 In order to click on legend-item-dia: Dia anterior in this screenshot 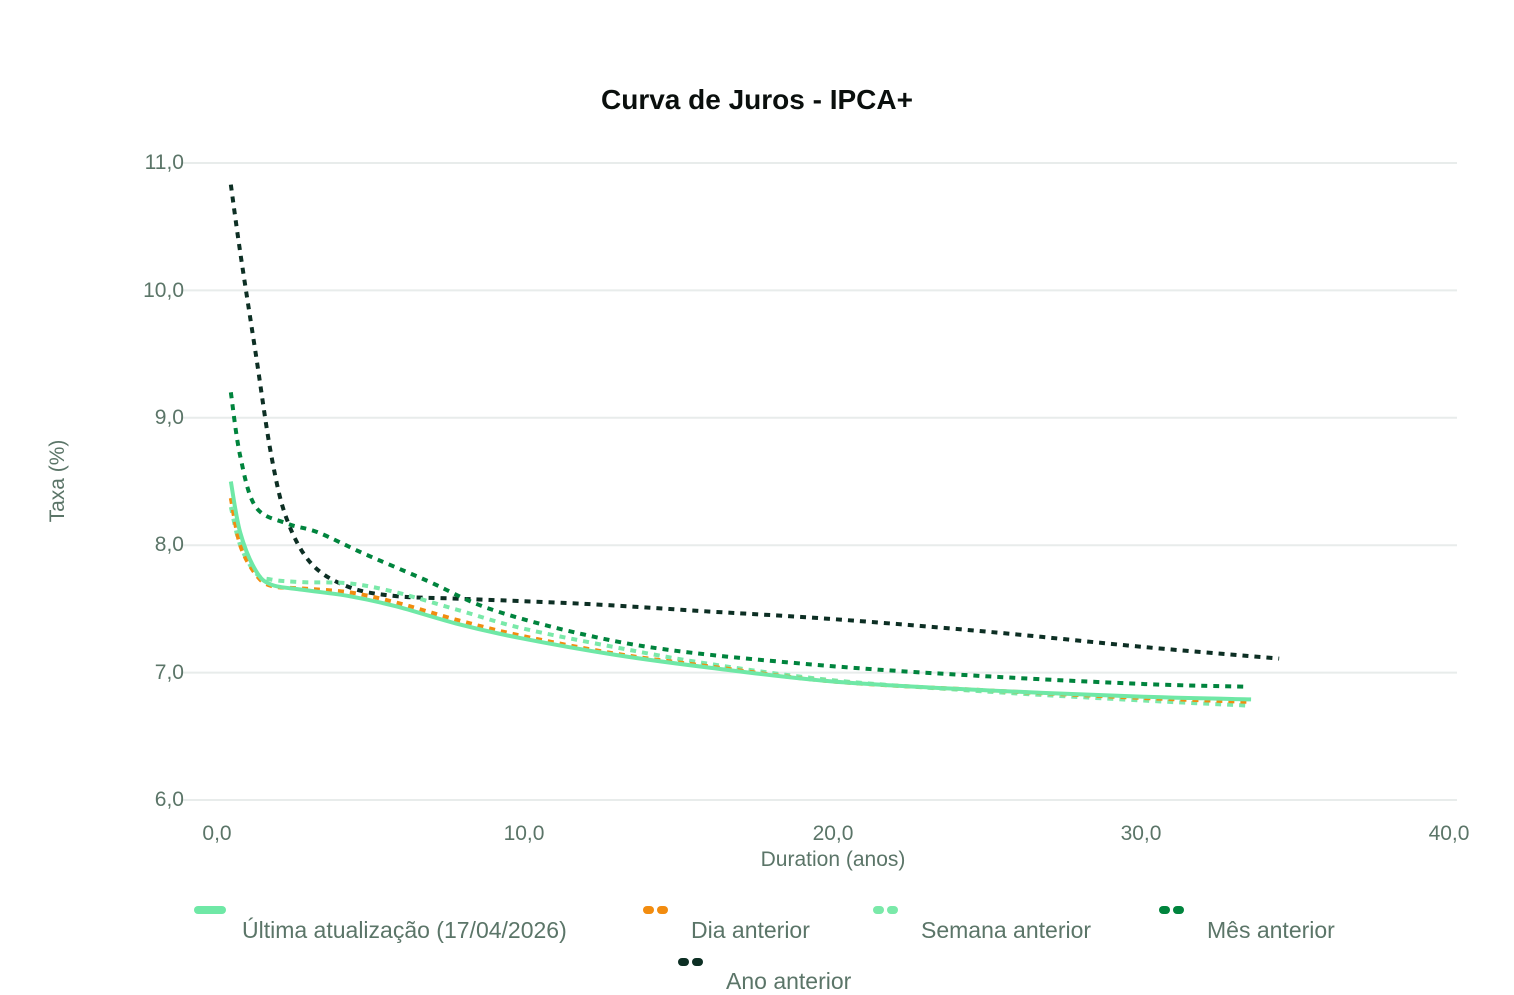, I will do `click(750, 930)`.